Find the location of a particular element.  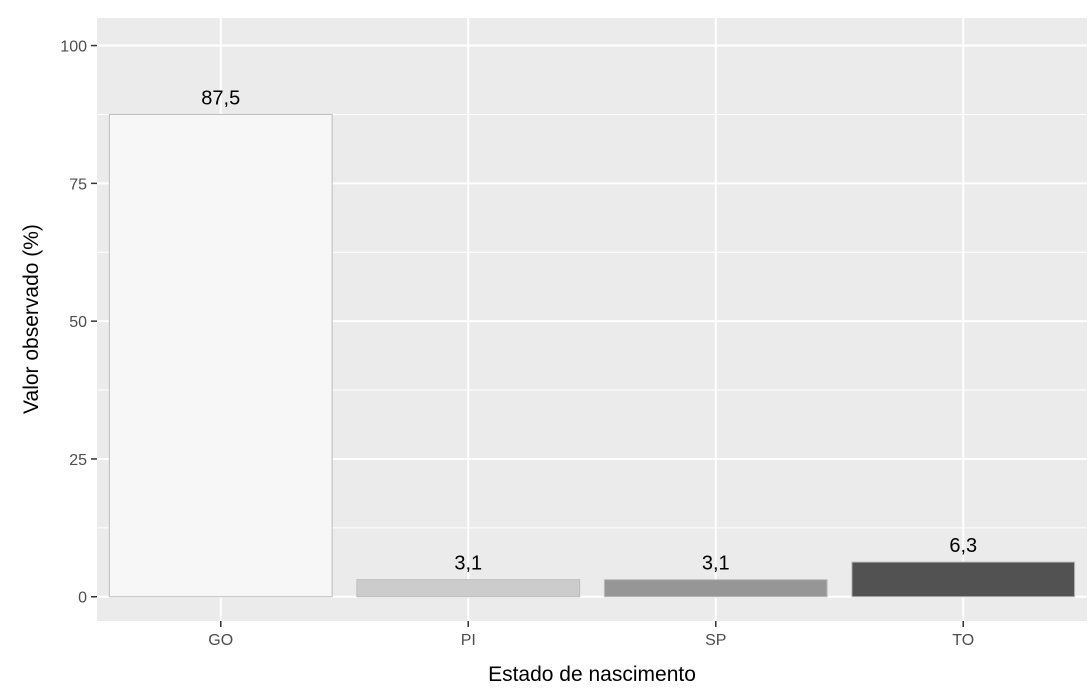

y-axis: 0 25 50 75 100 is located at coordinates (78, 323).